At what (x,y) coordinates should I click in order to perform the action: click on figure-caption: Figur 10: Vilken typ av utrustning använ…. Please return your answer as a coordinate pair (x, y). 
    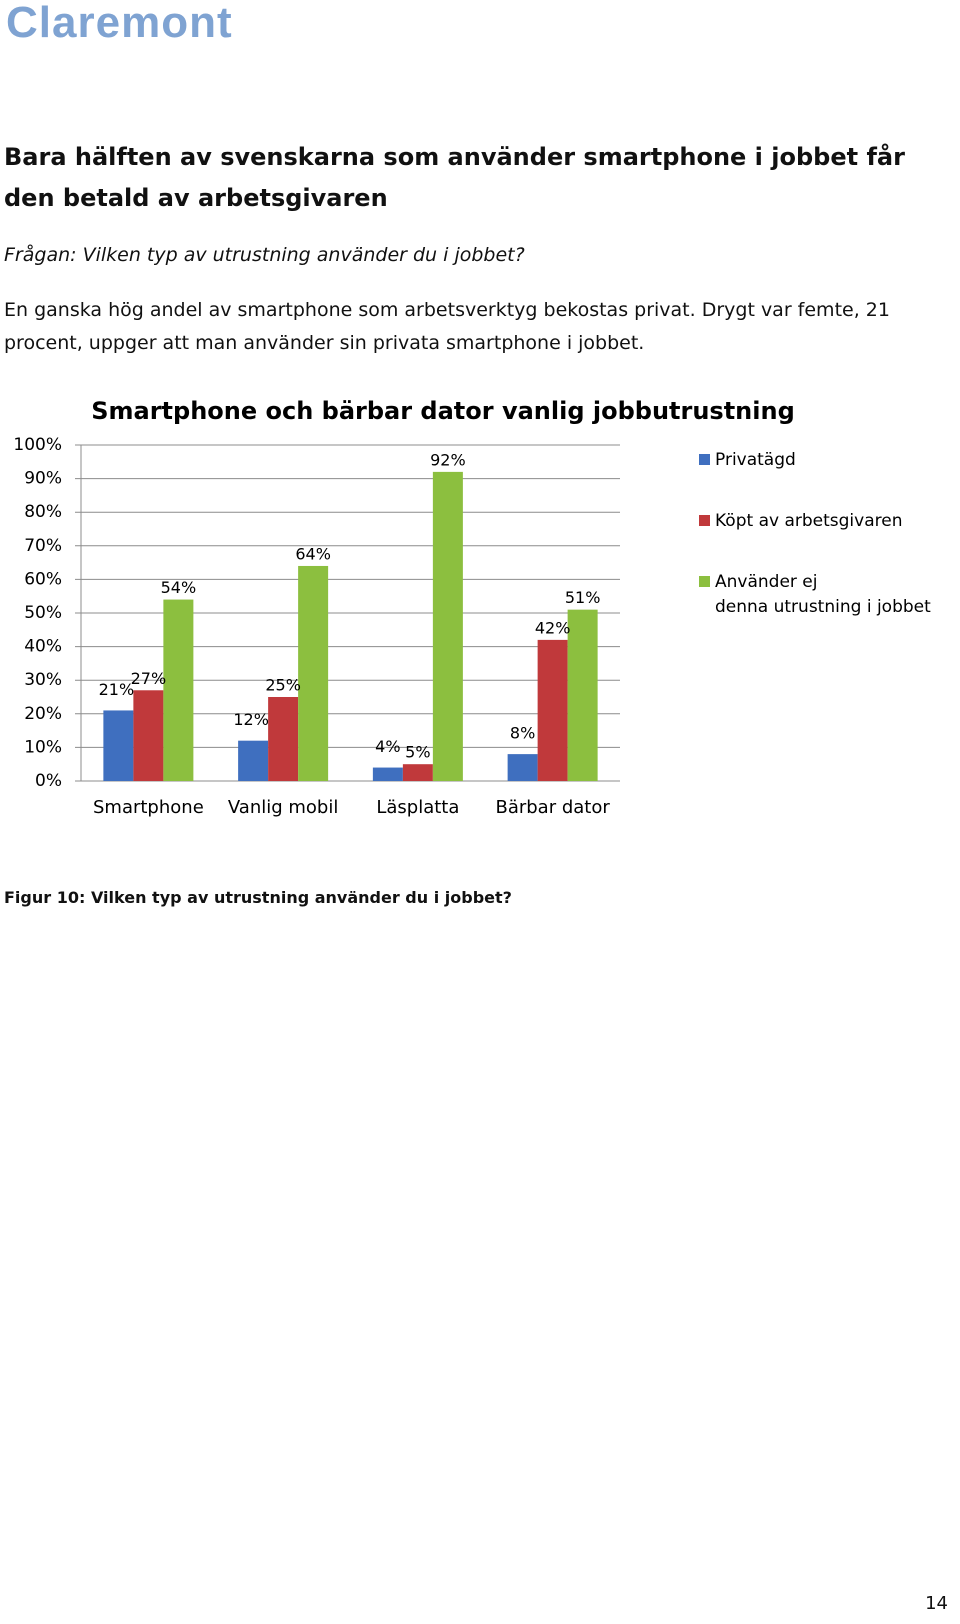
    Looking at the image, I should click on (258, 897).